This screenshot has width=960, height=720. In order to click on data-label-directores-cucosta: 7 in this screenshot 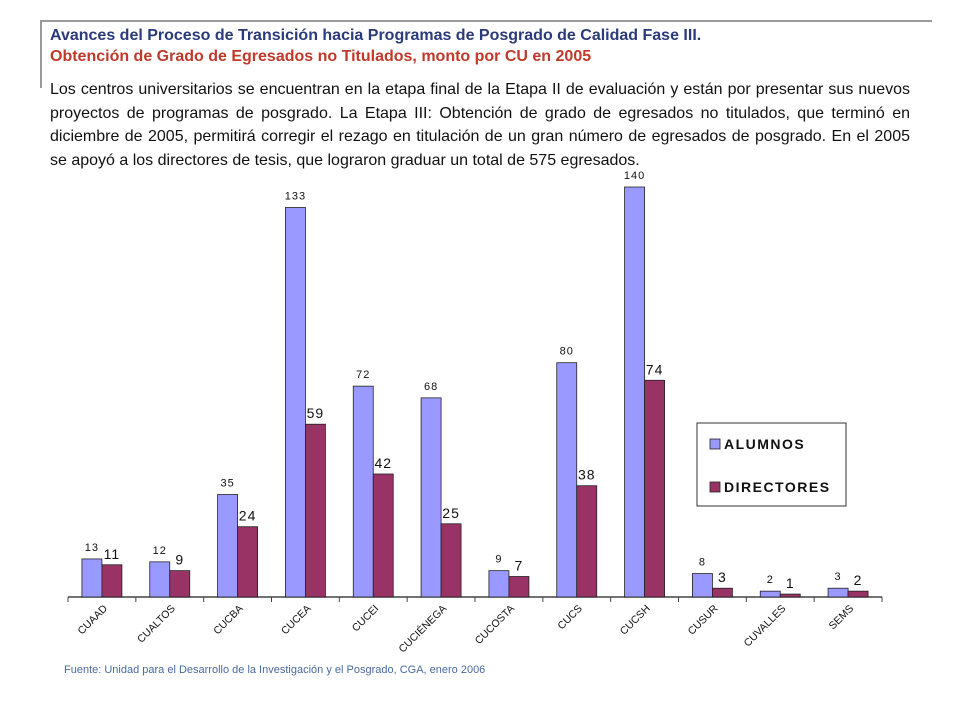, I will do `click(519, 566)`.